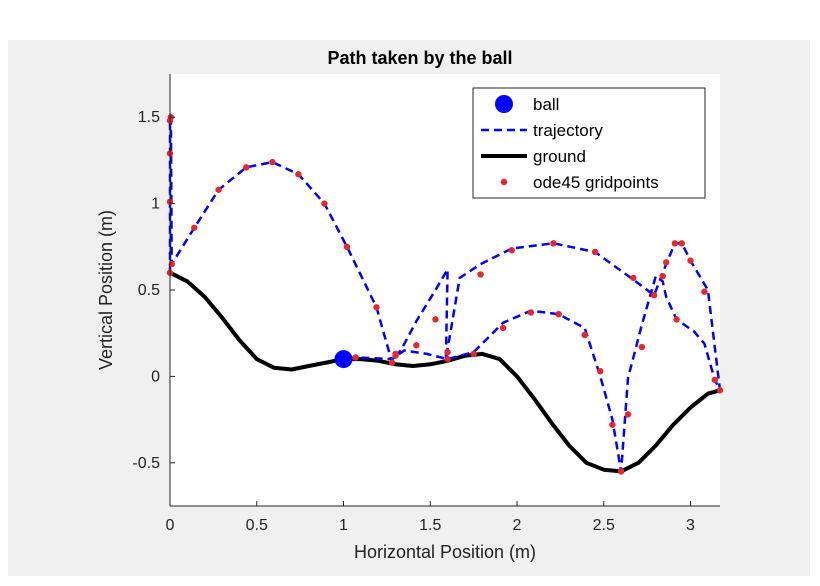  What do you see at coordinates (589, 143) in the screenshot?
I see `legend: ball trajectory ground ode45 gridpoints` at bounding box center [589, 143].